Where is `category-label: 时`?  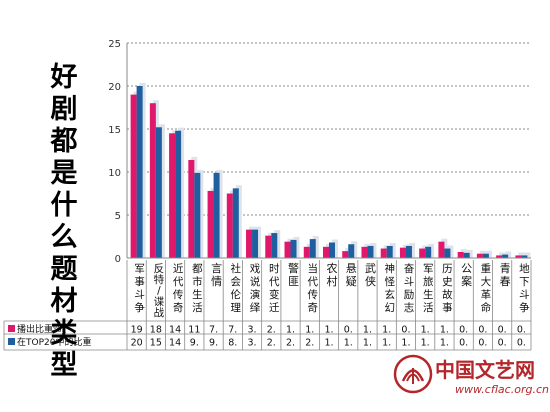 category-label: 时 is located at coordinates (274, 269).